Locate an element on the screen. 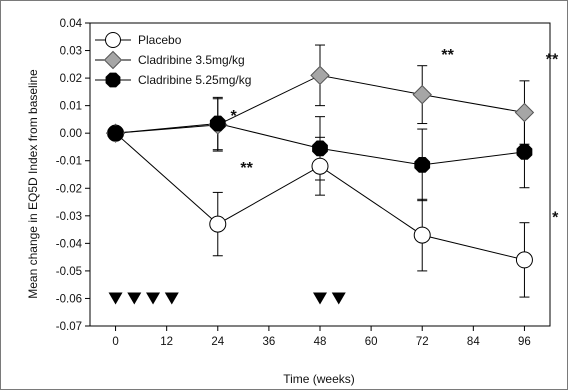 The width and height of the screenshot is (570, 392). y-tick-label: 0.03 is located at coordinates (71, 52).